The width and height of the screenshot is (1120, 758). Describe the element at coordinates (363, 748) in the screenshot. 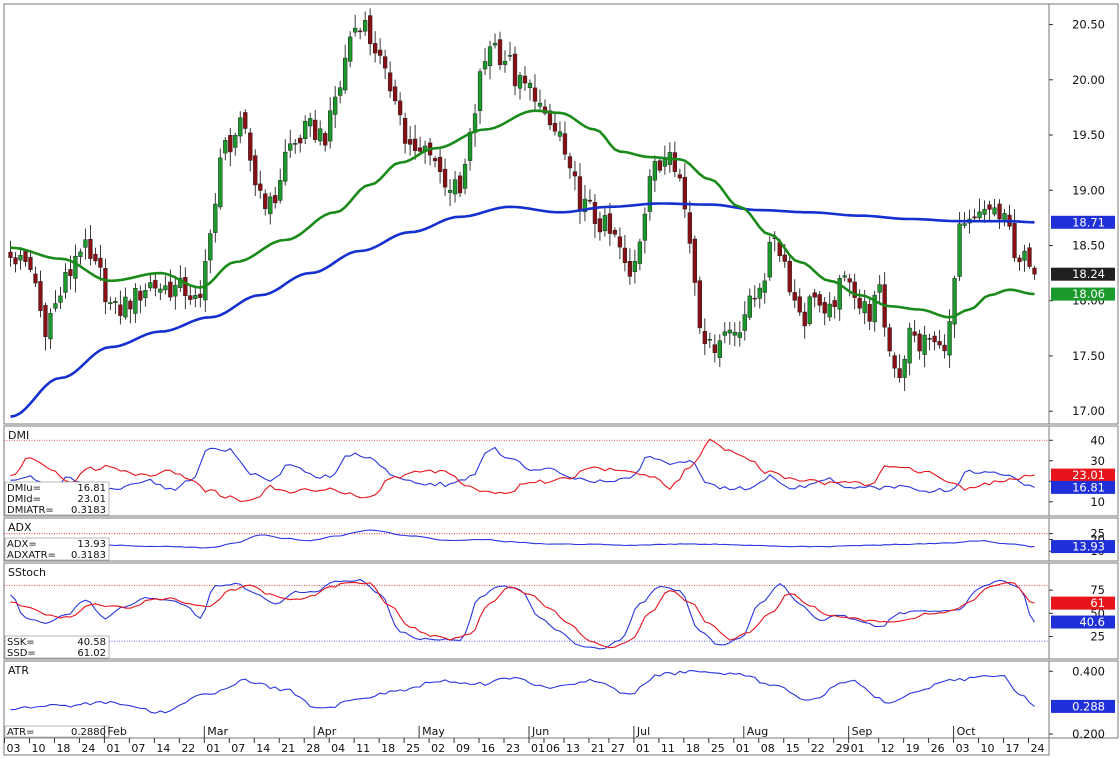

I see `day-label: 11` at that location.